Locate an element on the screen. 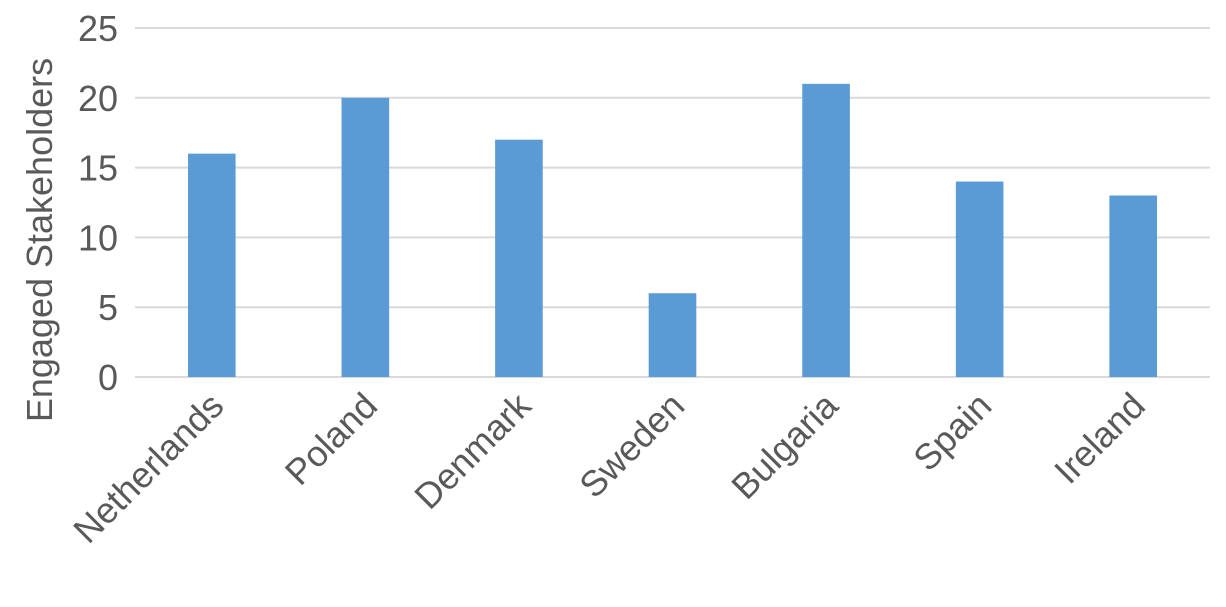  y-tick-label: 20 is located at coordinates (98, 98).